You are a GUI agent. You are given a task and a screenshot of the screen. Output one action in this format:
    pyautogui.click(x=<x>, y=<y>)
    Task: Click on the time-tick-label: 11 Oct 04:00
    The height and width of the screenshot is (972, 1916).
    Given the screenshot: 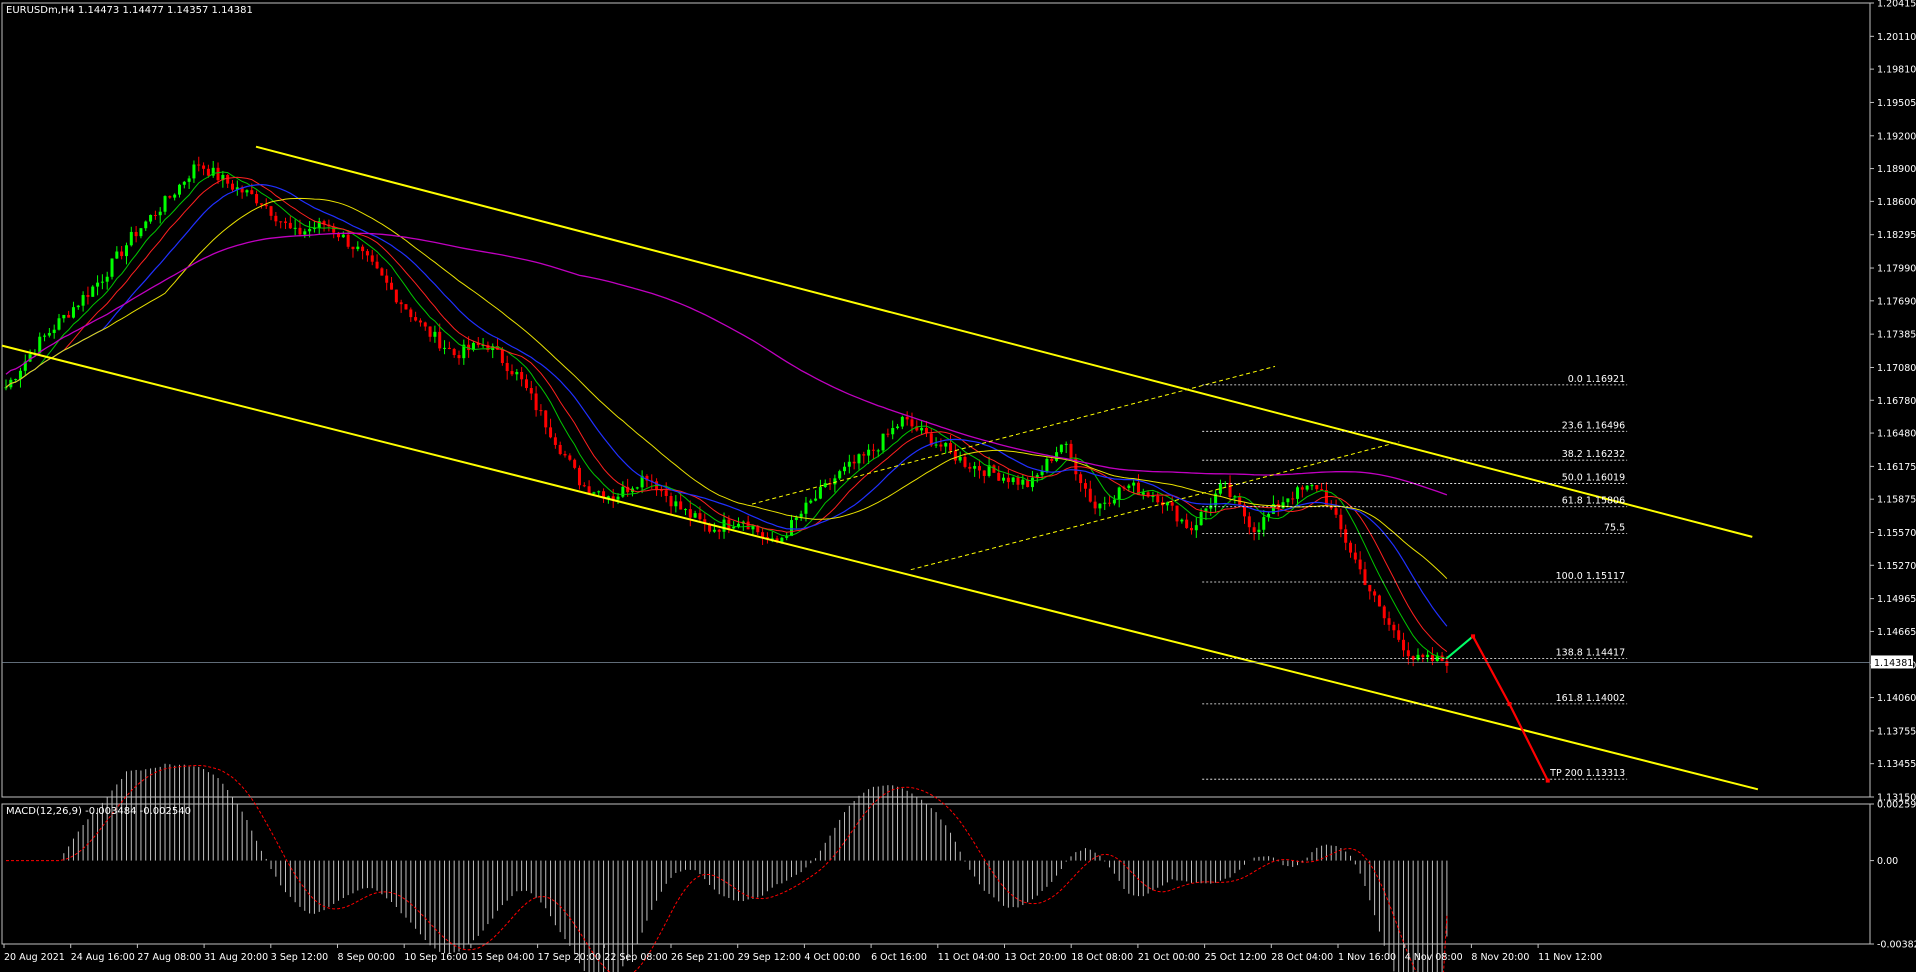 What is the action you would take?
    pyautogui.click(x=969, y=957)
    